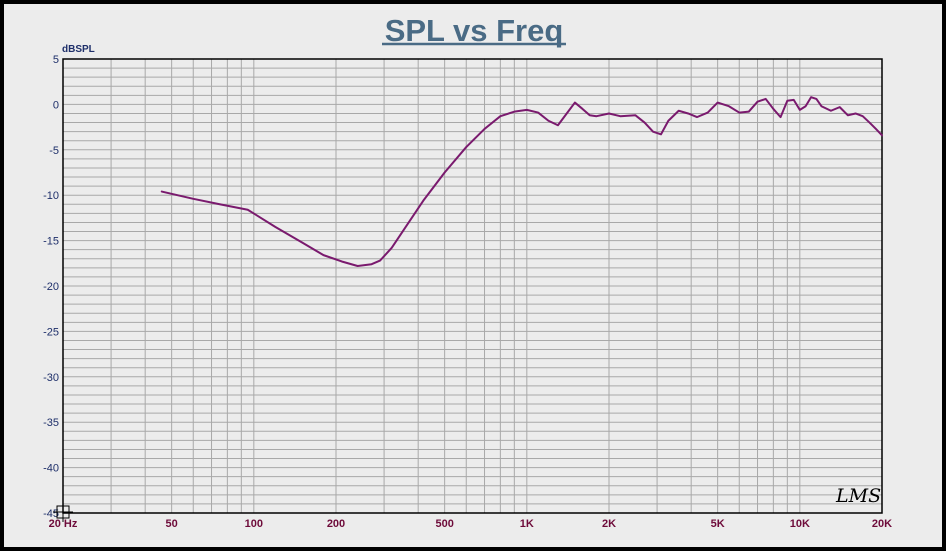 The height and width of the screenshot is (551, 946). What do you see at coordinates (254, 524) in the screenshot?
I see `x-tick-label: 100` at bounding box center [254, 524].